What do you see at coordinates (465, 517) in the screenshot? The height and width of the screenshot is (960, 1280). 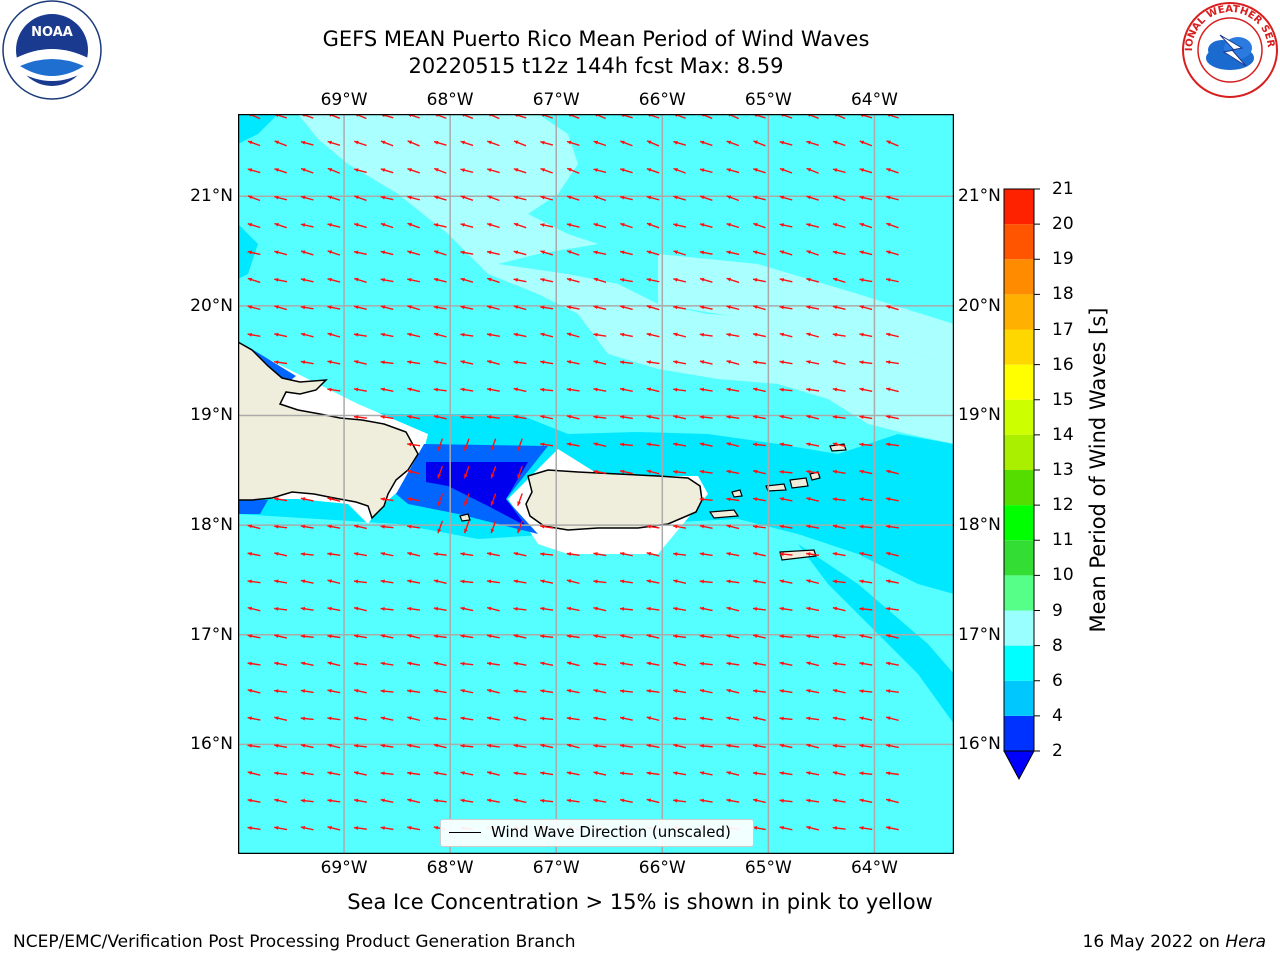 I see `island-mona` at bounding box center [465, 517].